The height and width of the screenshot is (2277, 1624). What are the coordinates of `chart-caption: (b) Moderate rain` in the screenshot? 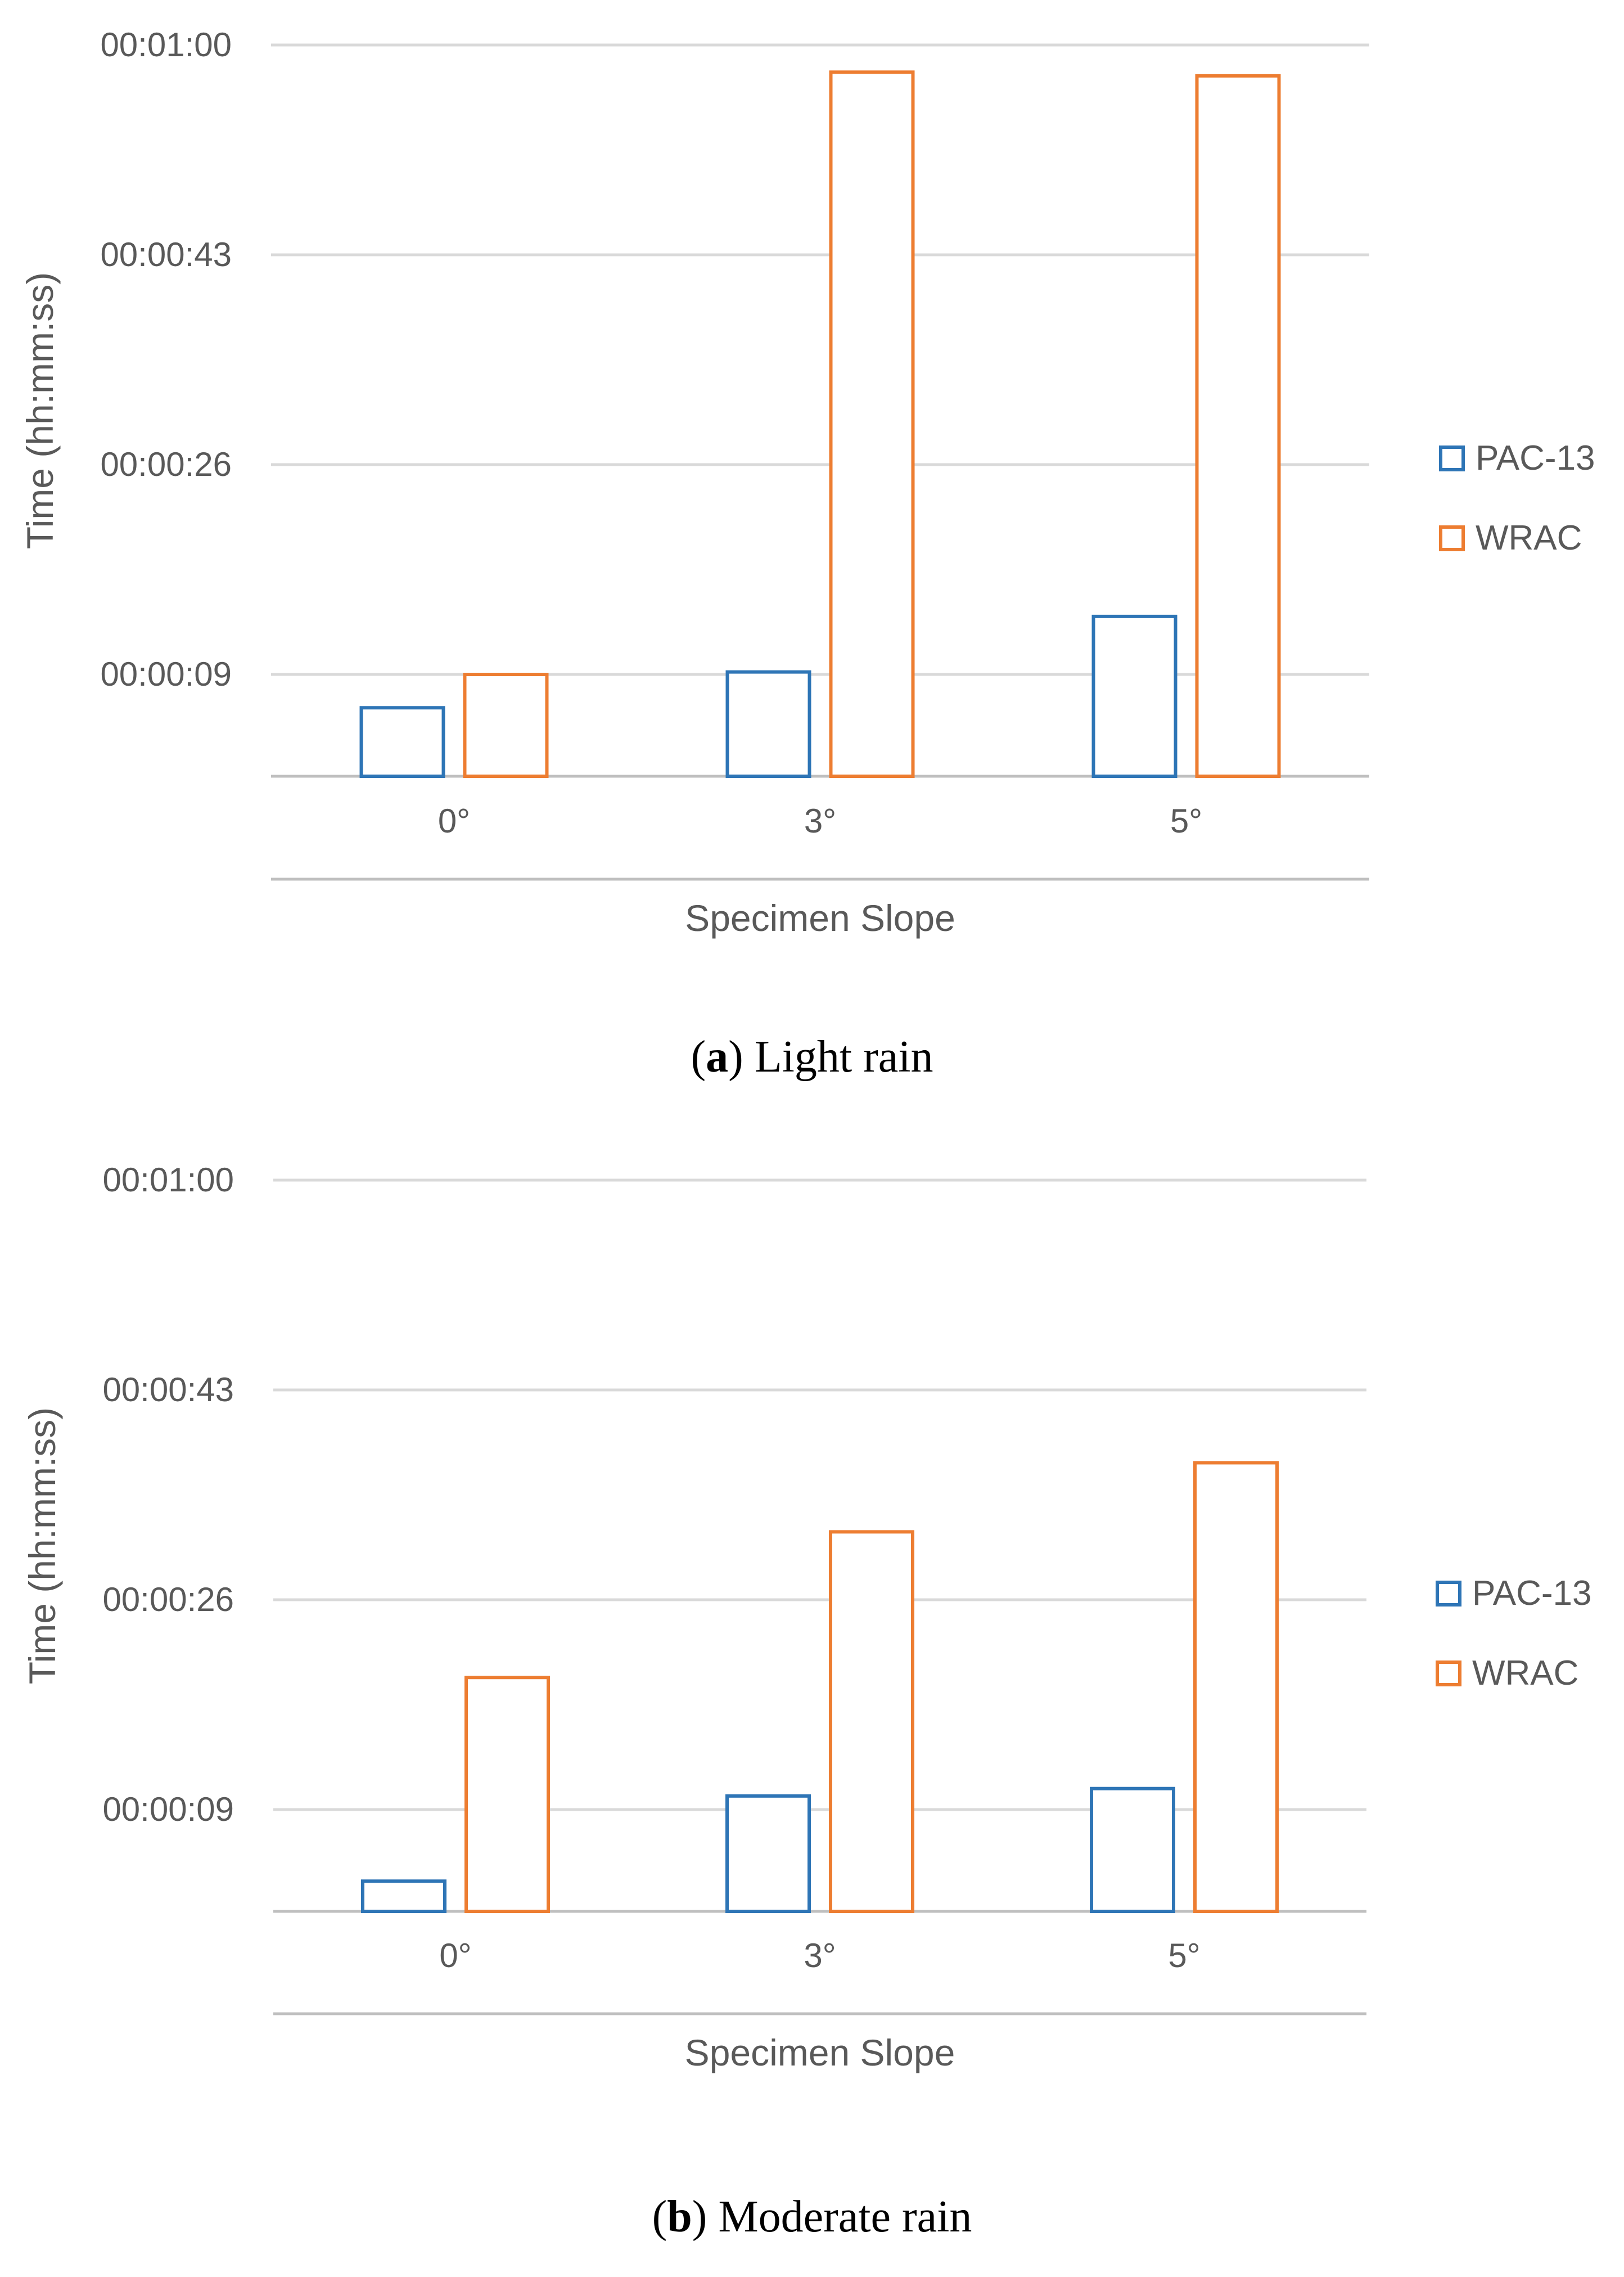 It's located at (812, 2217).